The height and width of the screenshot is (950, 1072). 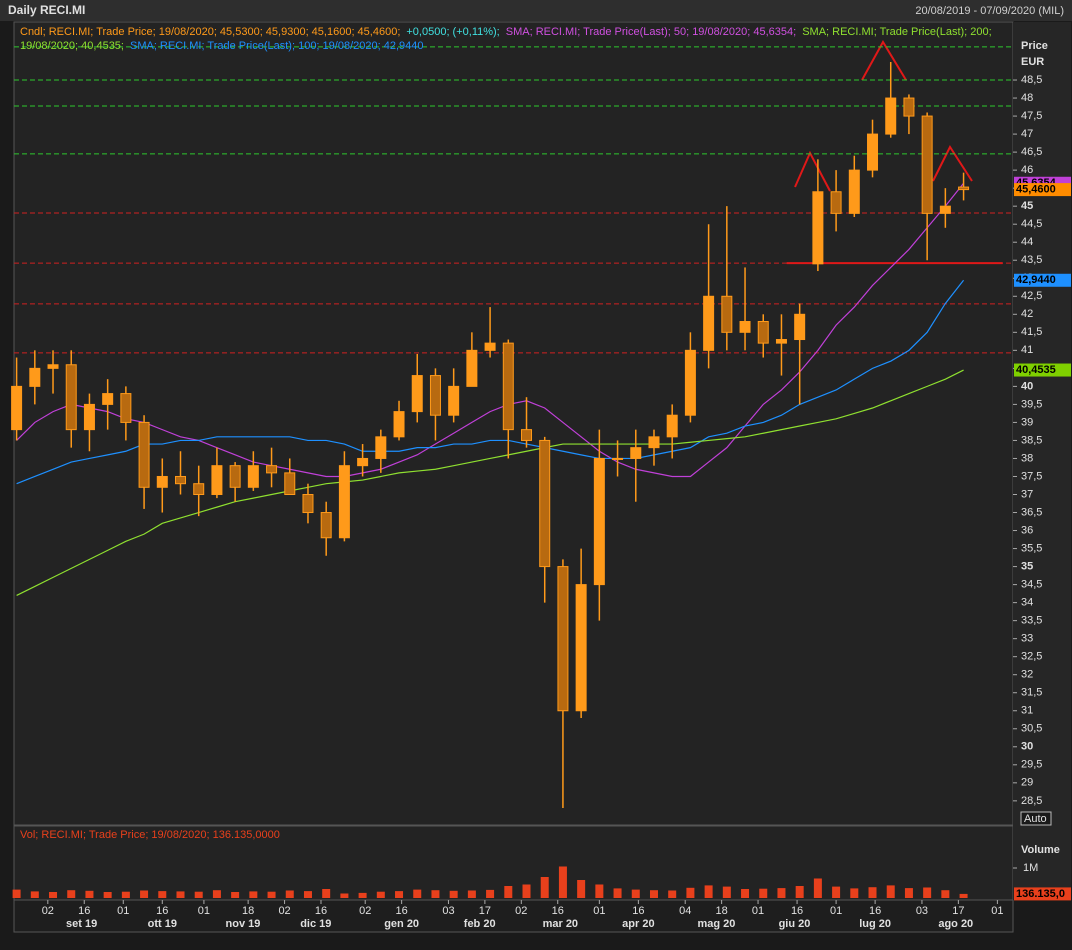 I want to click on y-tick-label: 48, so click(x=1027, y=98).